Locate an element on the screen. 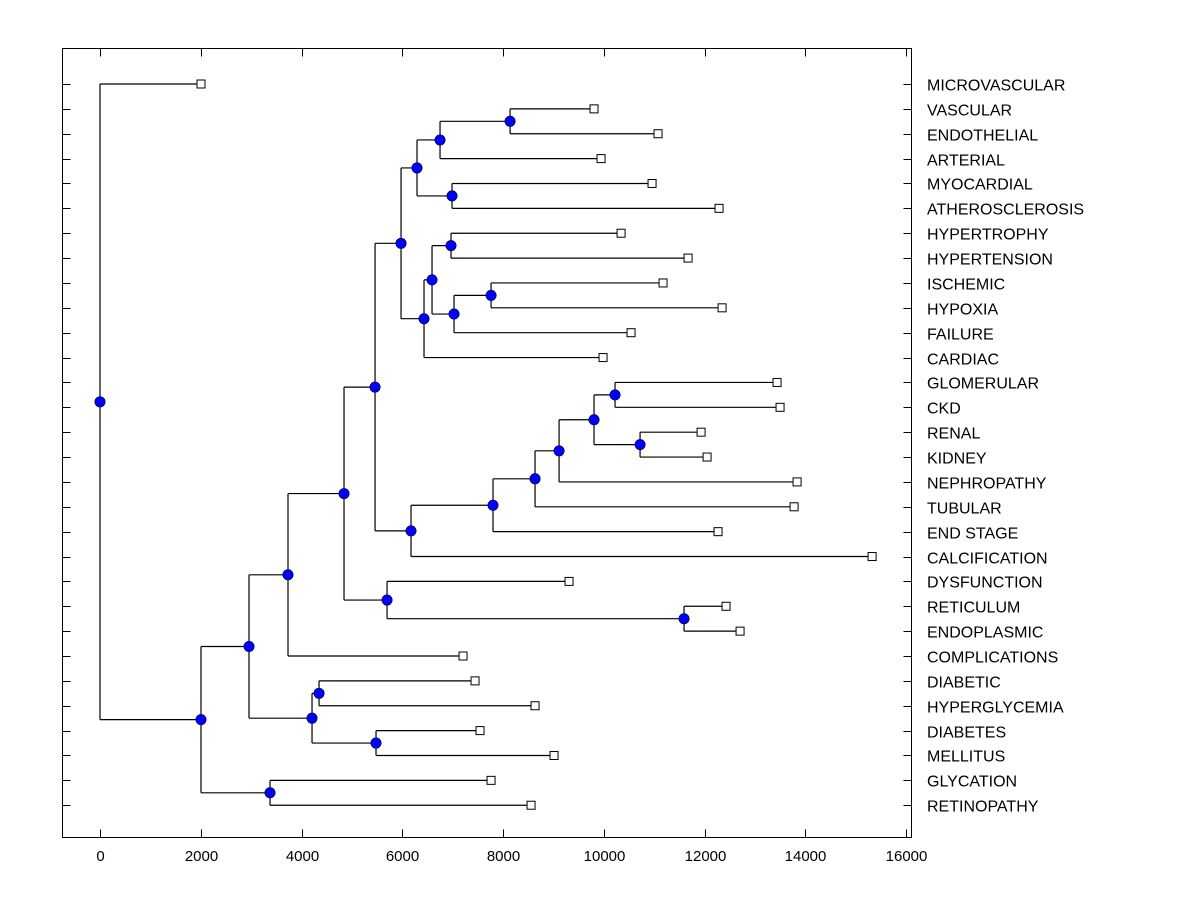 The height and width of the screenshot is (900, 1200). leaf-label: HYPERTENSION is located at coordinates (990, 260).